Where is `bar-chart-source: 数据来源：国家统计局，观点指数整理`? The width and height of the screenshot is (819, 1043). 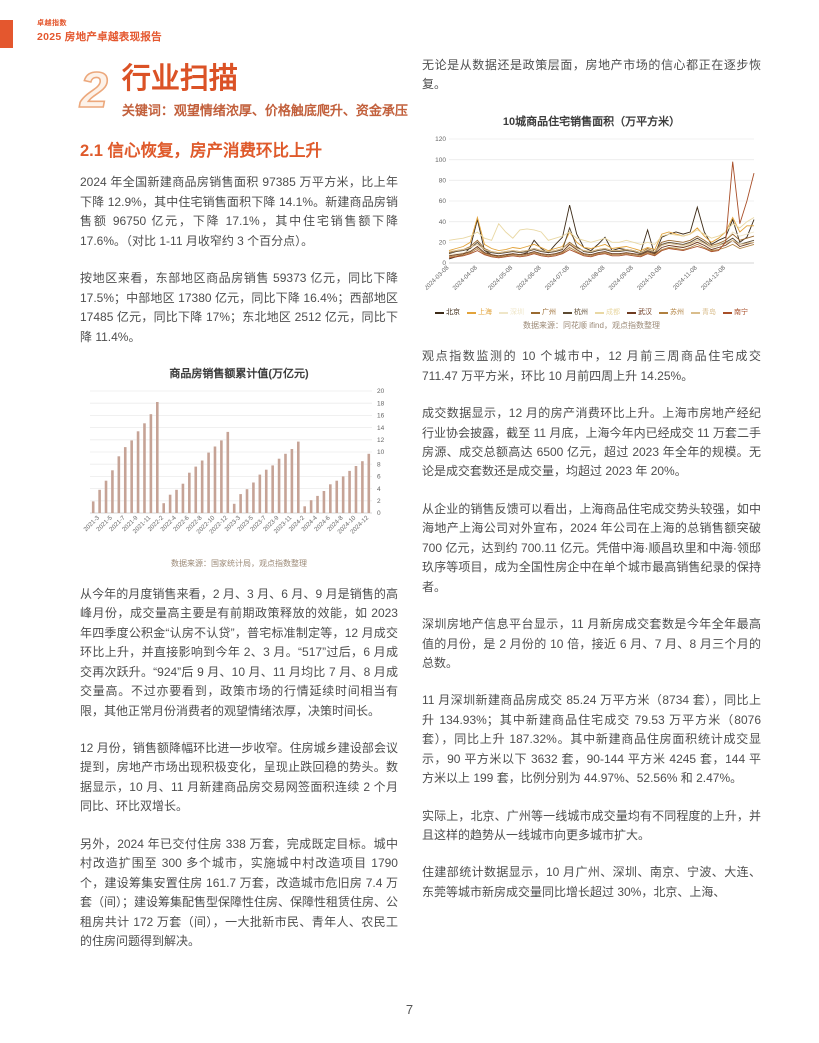 bar-chart-source: 数据来源：国家统计局，观点指数整理 is located at coordinates (239, 563).